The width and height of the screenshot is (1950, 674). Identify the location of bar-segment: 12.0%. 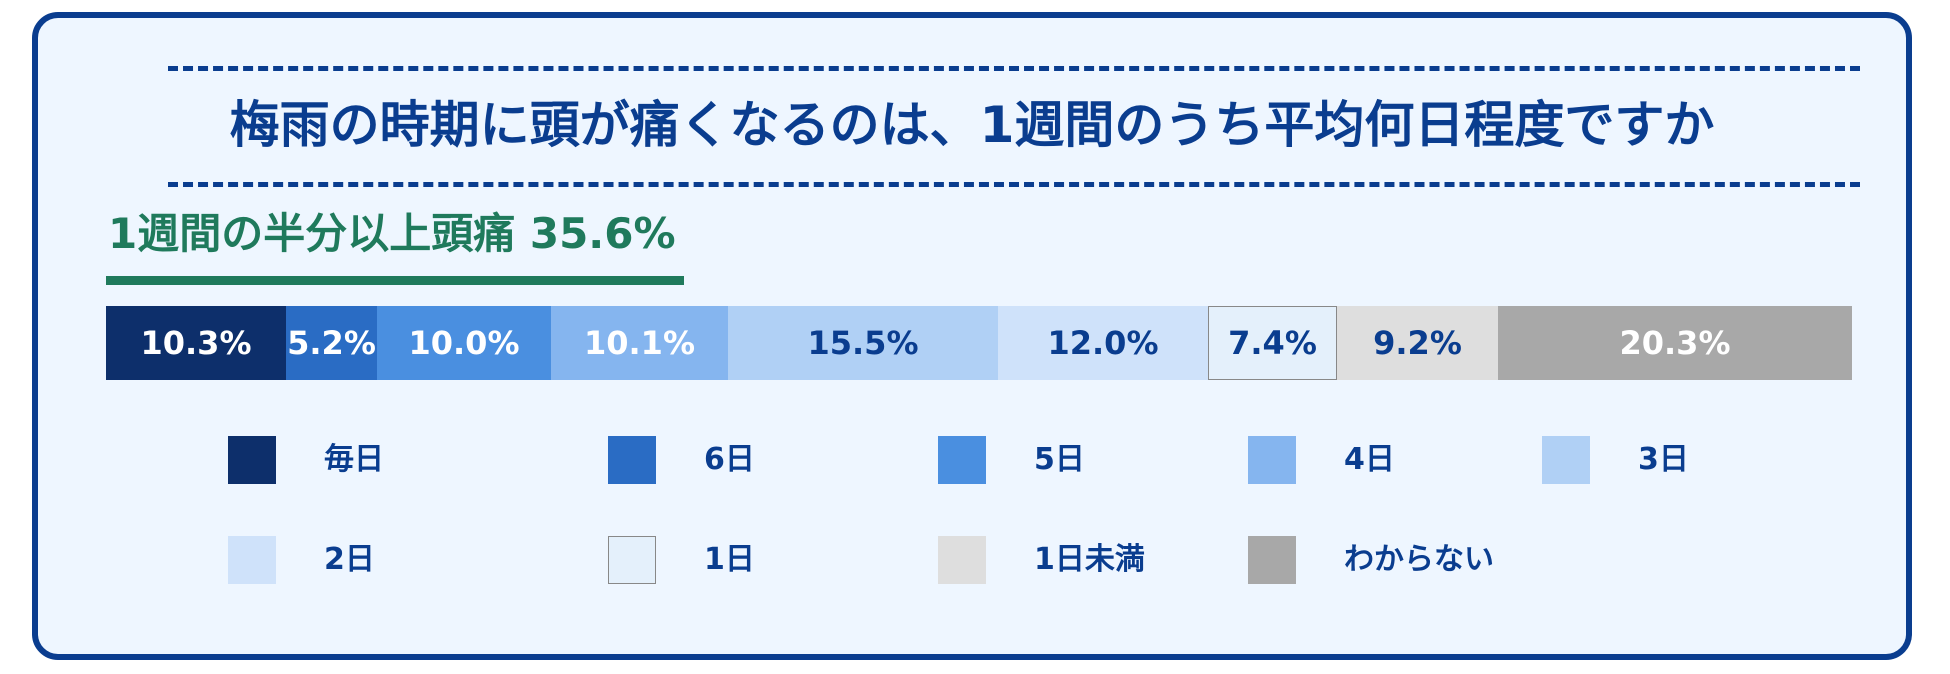
(1103, 343).